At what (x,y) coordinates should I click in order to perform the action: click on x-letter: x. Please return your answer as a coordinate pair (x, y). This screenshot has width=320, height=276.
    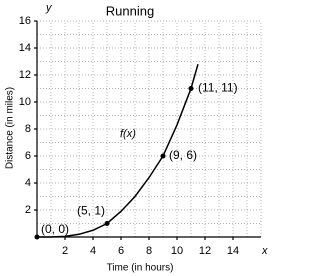
    Looking at the image, I should click on (264, 251).